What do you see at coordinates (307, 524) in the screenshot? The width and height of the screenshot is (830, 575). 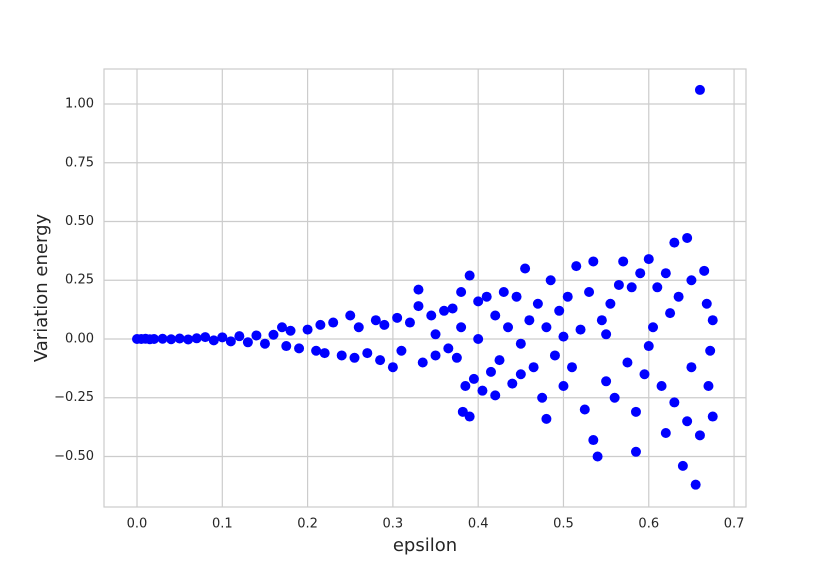 I see `x-tick-label: 0.2` at bounding box center [307, 524].